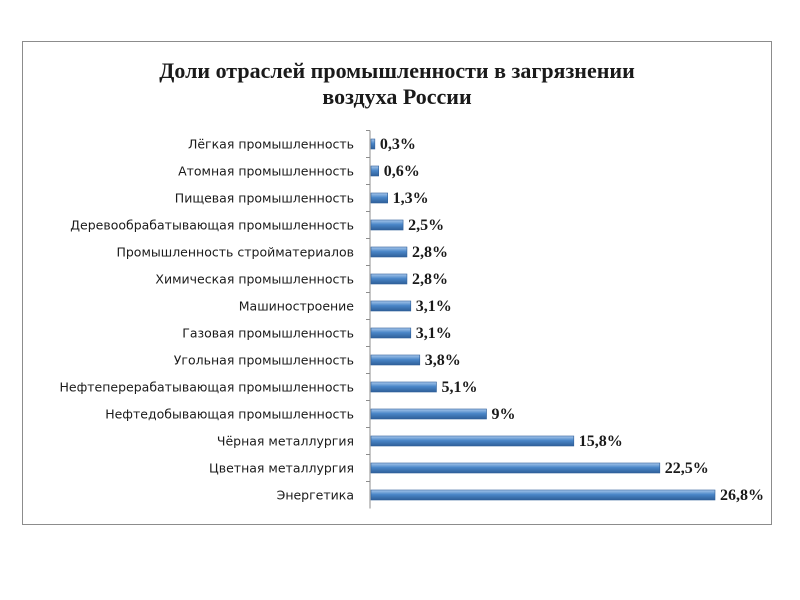 The width and height of the screenshot is (800, 600). What do you see at coordinates (281, 468) in the screenshot?
I see `category-label: Цветная металлургия` at bounding box center [281, 468].